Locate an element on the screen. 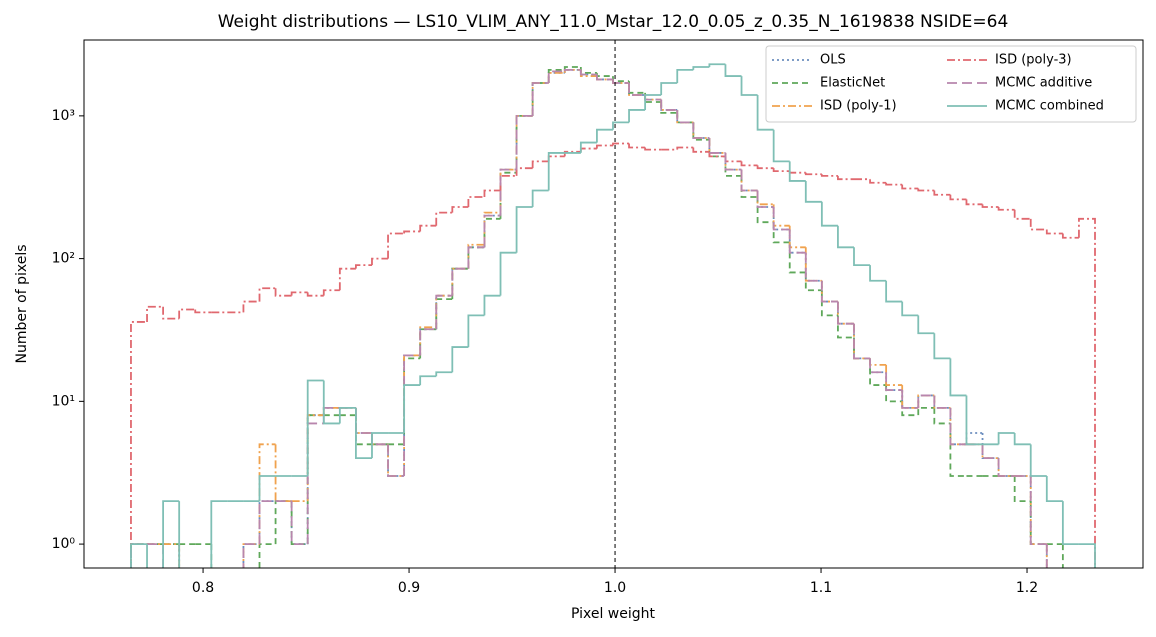  y-tick-label: 10³ is located at coordinates (63, 116).